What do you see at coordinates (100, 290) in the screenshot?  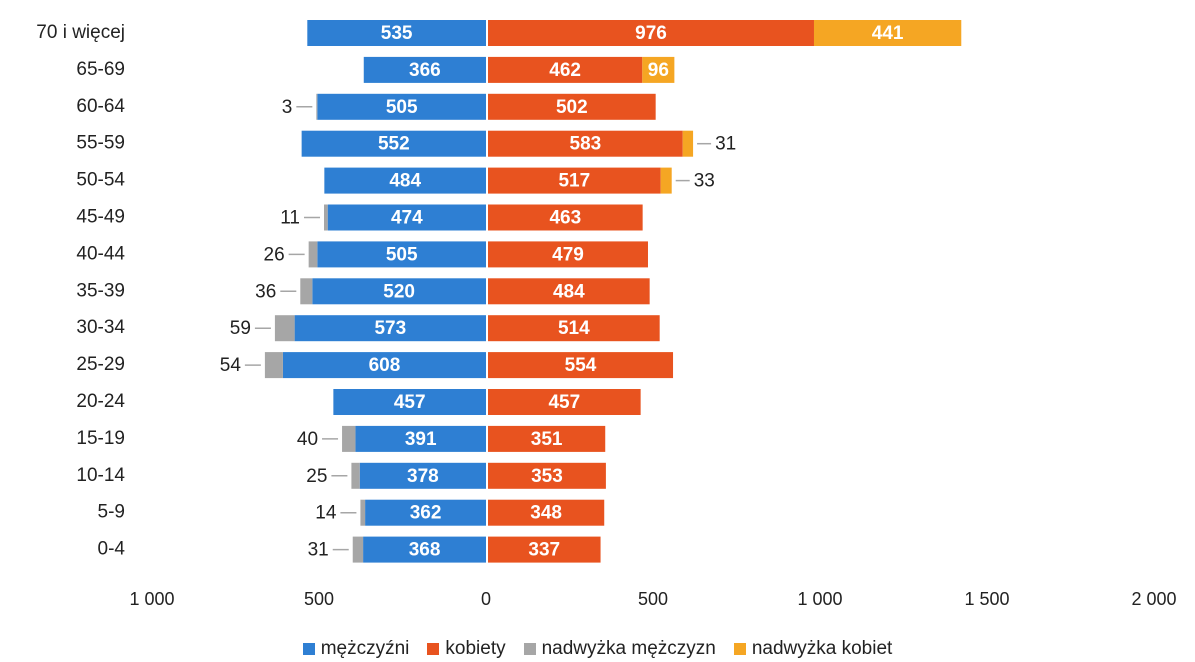 I see `category-label: 35-39` at bounding box center [100, 290].